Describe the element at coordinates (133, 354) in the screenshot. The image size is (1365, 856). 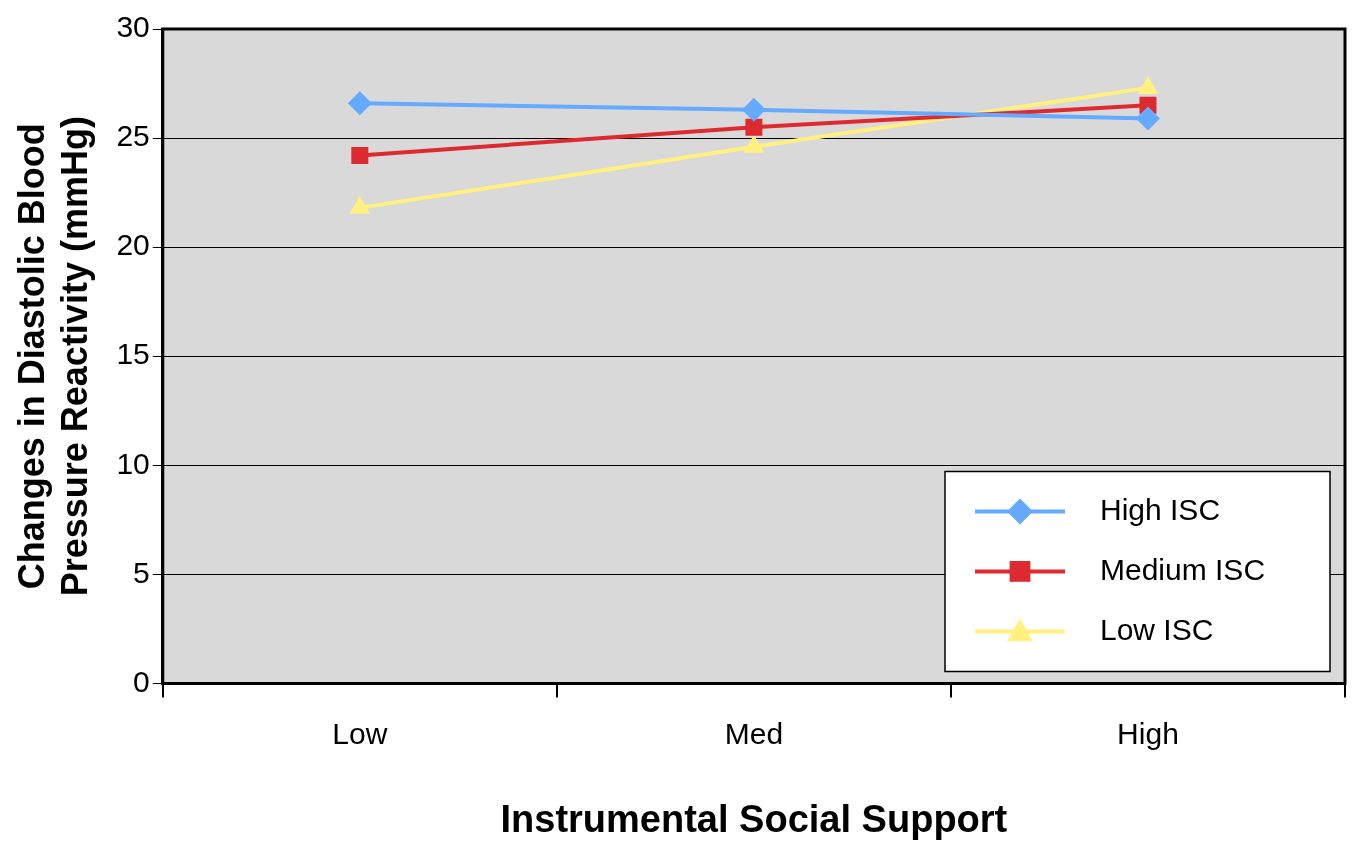
I see `y-tick-label: 15` at that location.